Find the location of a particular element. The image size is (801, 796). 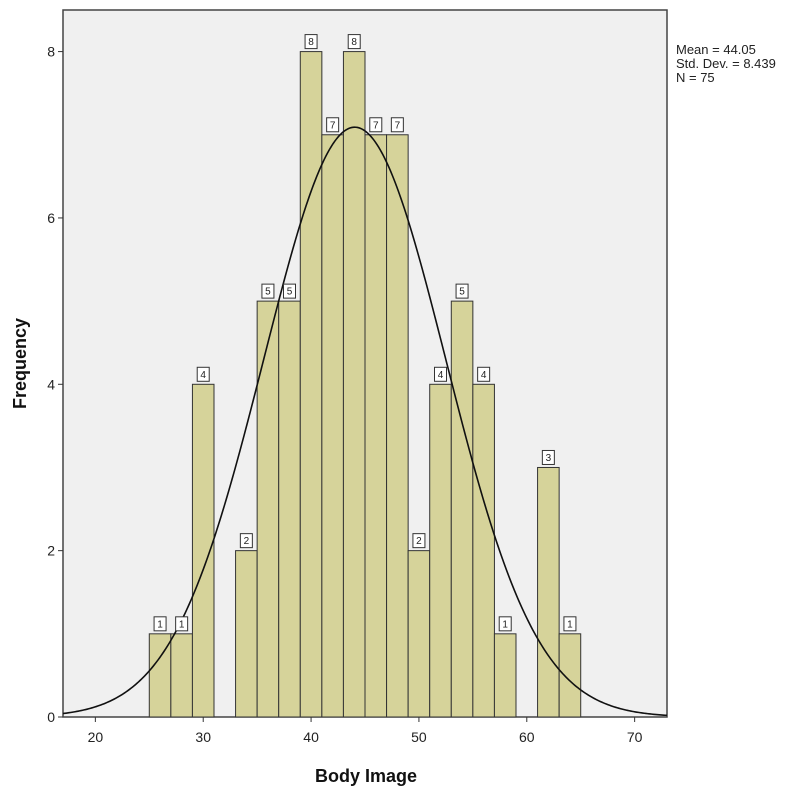

x-tick-label: 30 is located at coordinates (203, 737).